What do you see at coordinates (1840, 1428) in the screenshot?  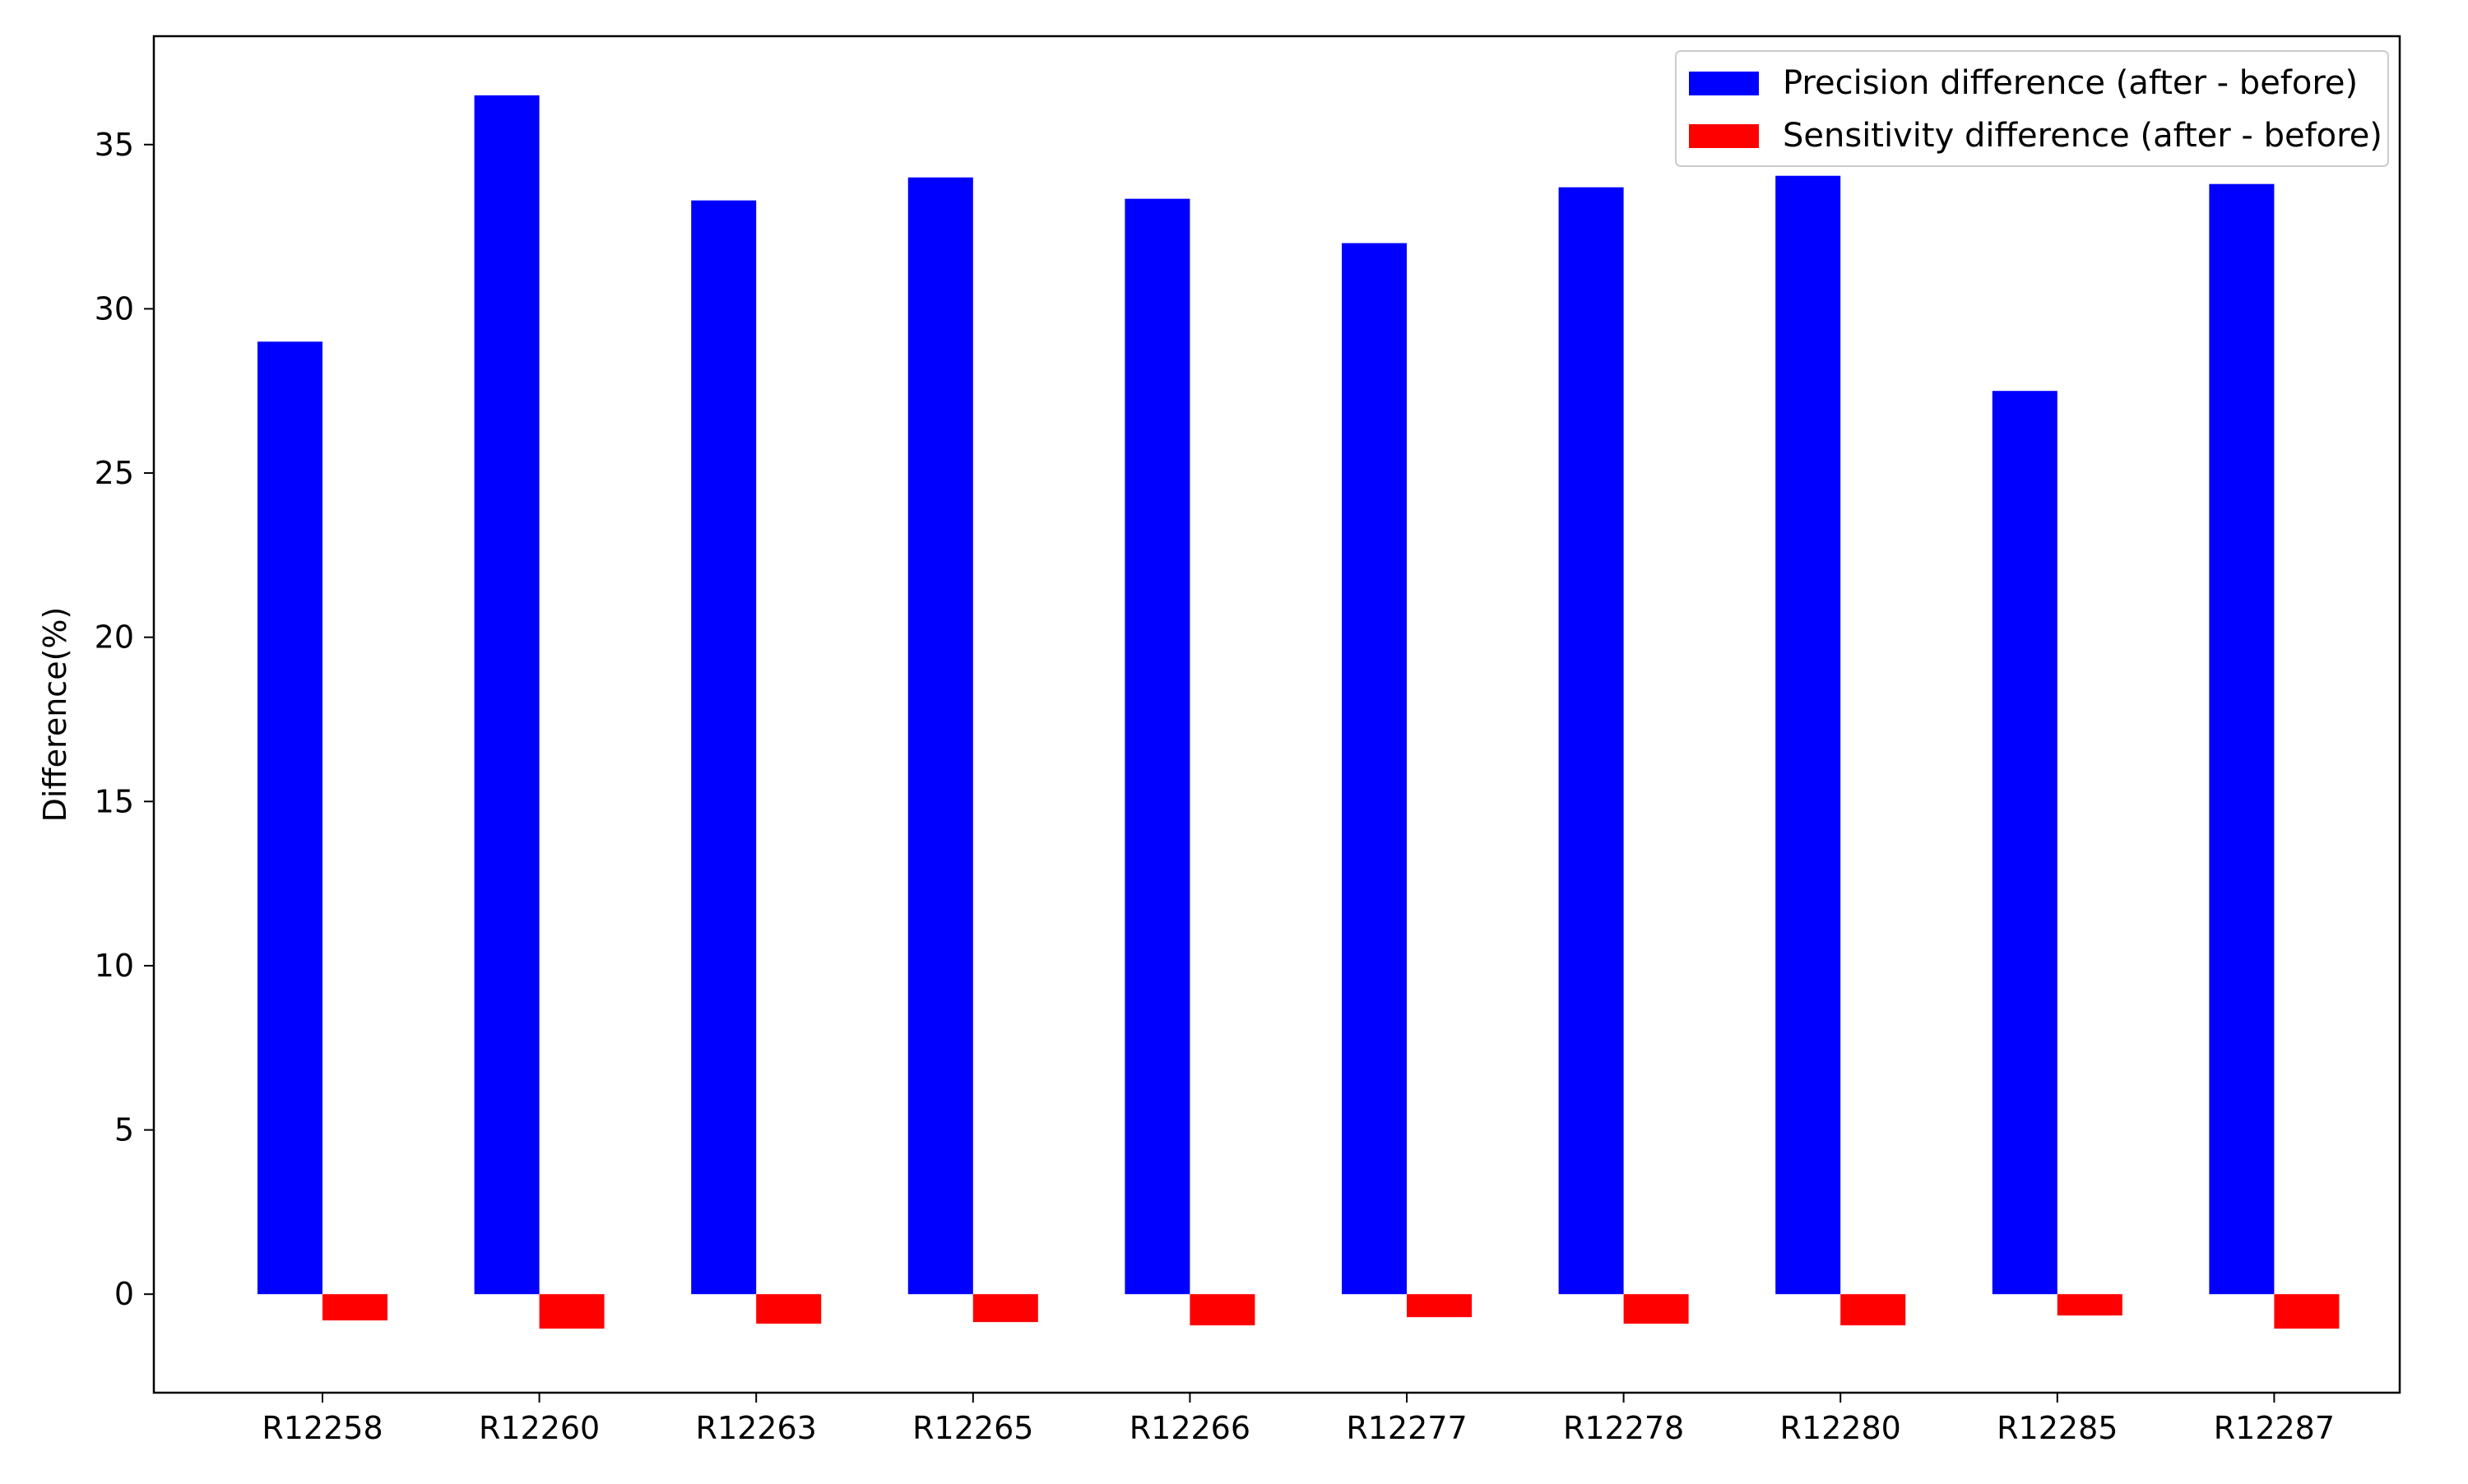 I see `x-tick-label-R12280: R12280` at bounding box center [1840, 1428].